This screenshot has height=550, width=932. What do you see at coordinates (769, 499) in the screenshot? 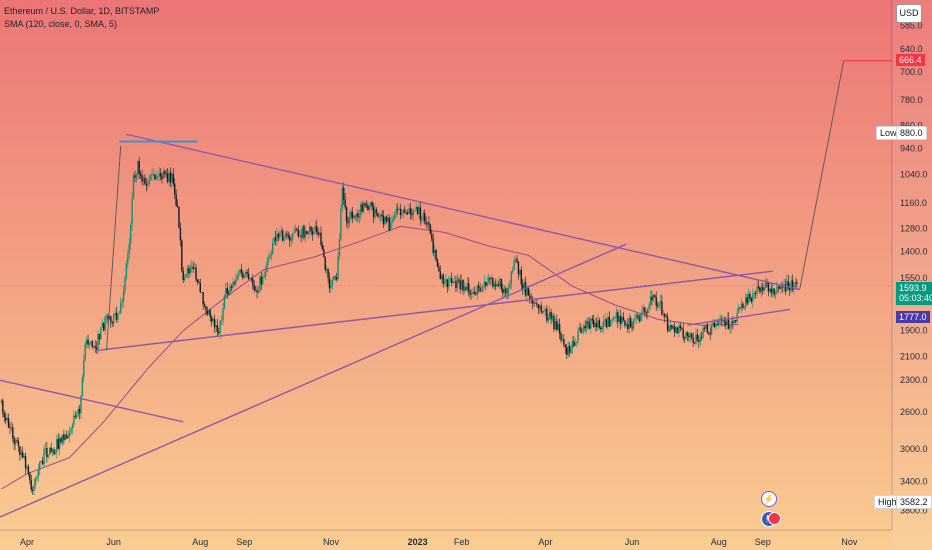
I see `lightning-icon: ⚡` at bounding box center [769, 499].